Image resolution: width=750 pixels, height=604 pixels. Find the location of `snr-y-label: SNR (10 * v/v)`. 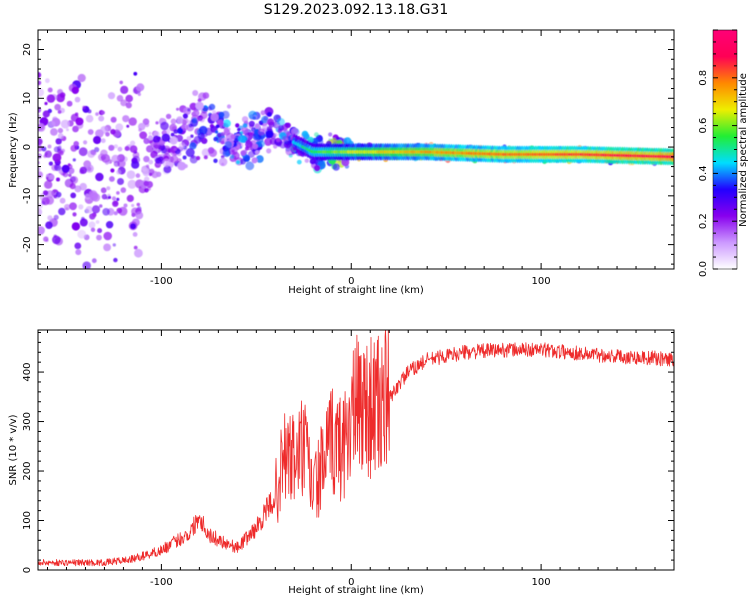

snr-y-label: SNR (10 * v/v) is located at coordinates (13, 449).